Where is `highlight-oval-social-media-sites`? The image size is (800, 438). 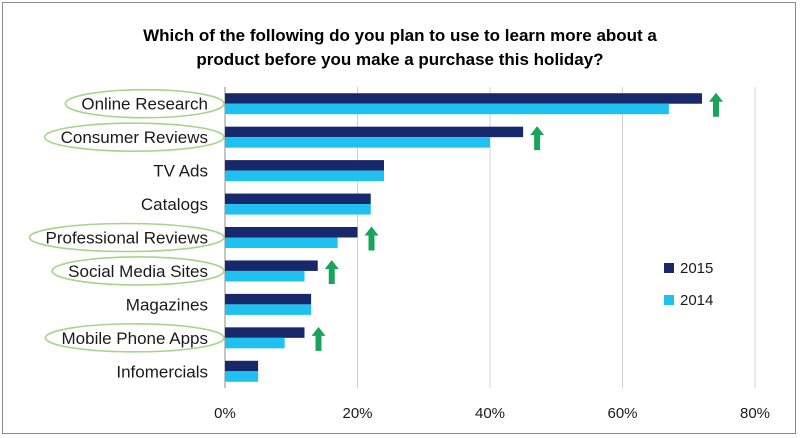
highlight-oval-social-media-sites is located at coordinates (138, 271).